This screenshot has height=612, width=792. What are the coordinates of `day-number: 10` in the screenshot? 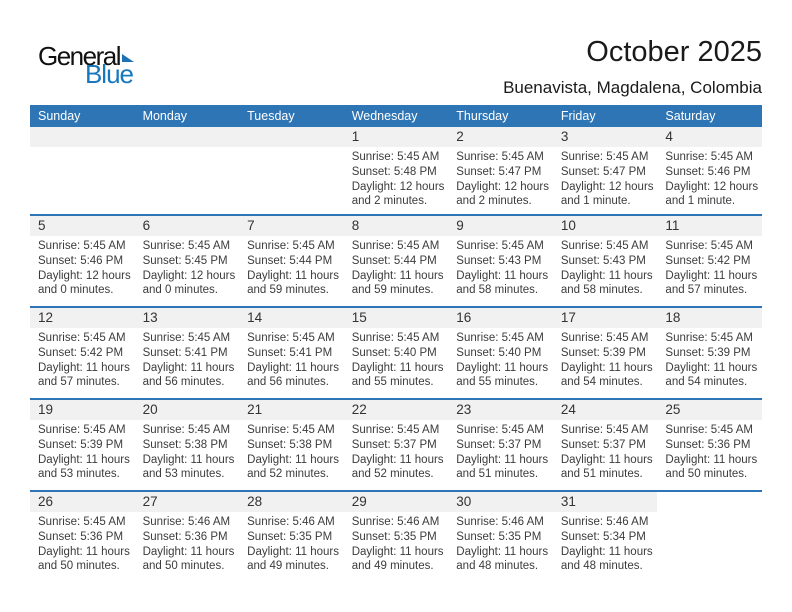 It's located at (605, 226).